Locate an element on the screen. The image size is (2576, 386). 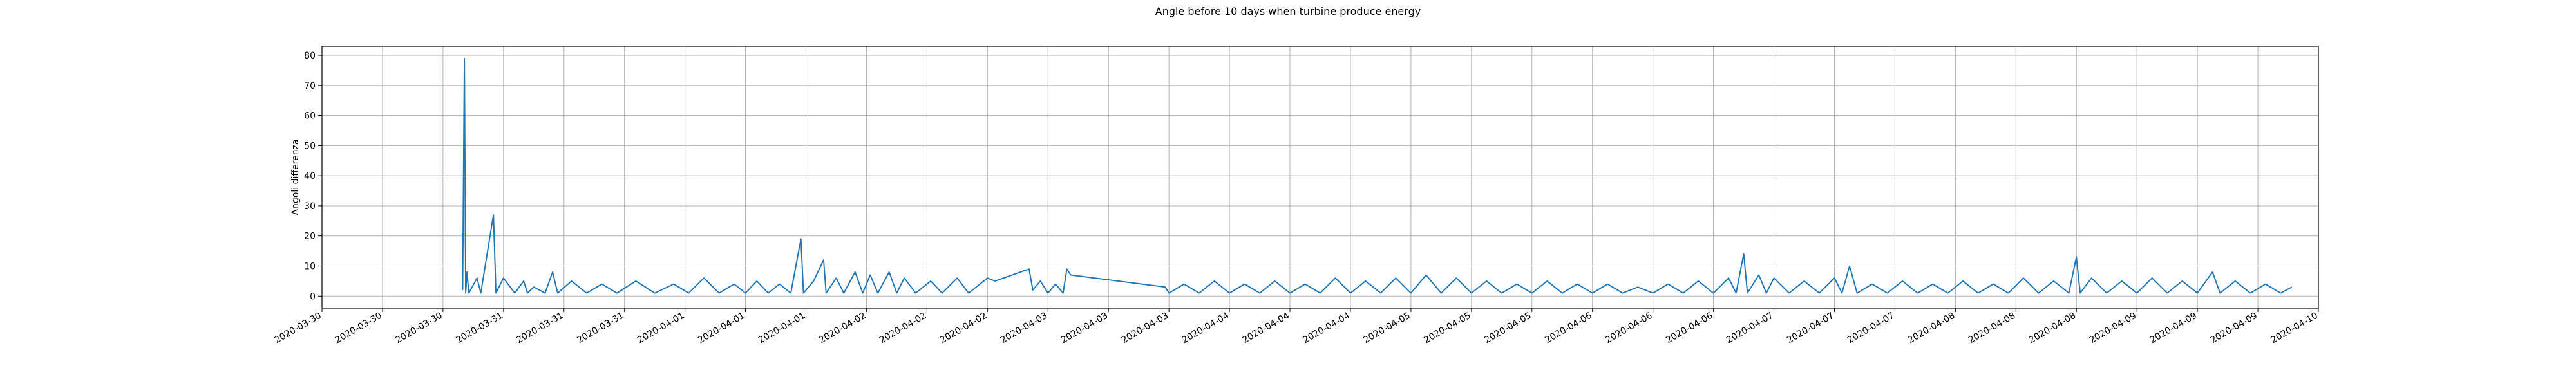
x-tick-label: 2020-04-10 is located at coordinates (2295, 328).